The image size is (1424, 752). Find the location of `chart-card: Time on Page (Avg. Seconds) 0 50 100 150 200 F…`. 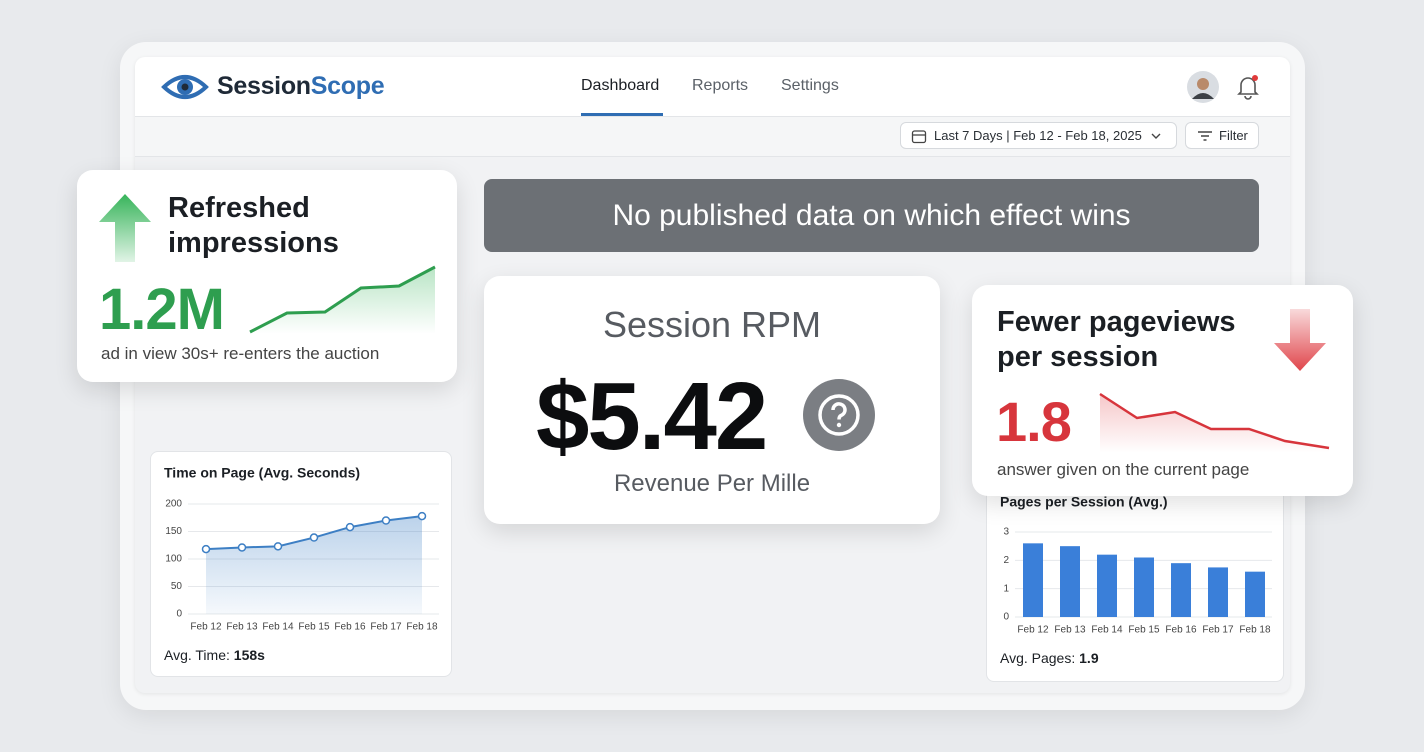

chart-card: Time on Page (Avg. Seconds) 0 50 100 150 200 F… is located at coordinates (301, 564).